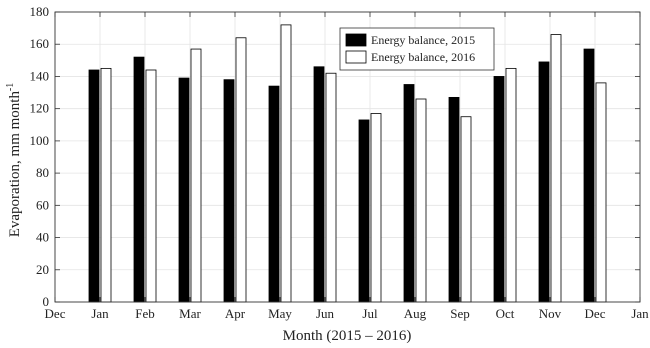 The width and height of the screenshot is (650, 348). What do you see at coordinates (415, 313) in the screenshot?
I see `x-tick-label: Aug` at bounding box center [415, 313].